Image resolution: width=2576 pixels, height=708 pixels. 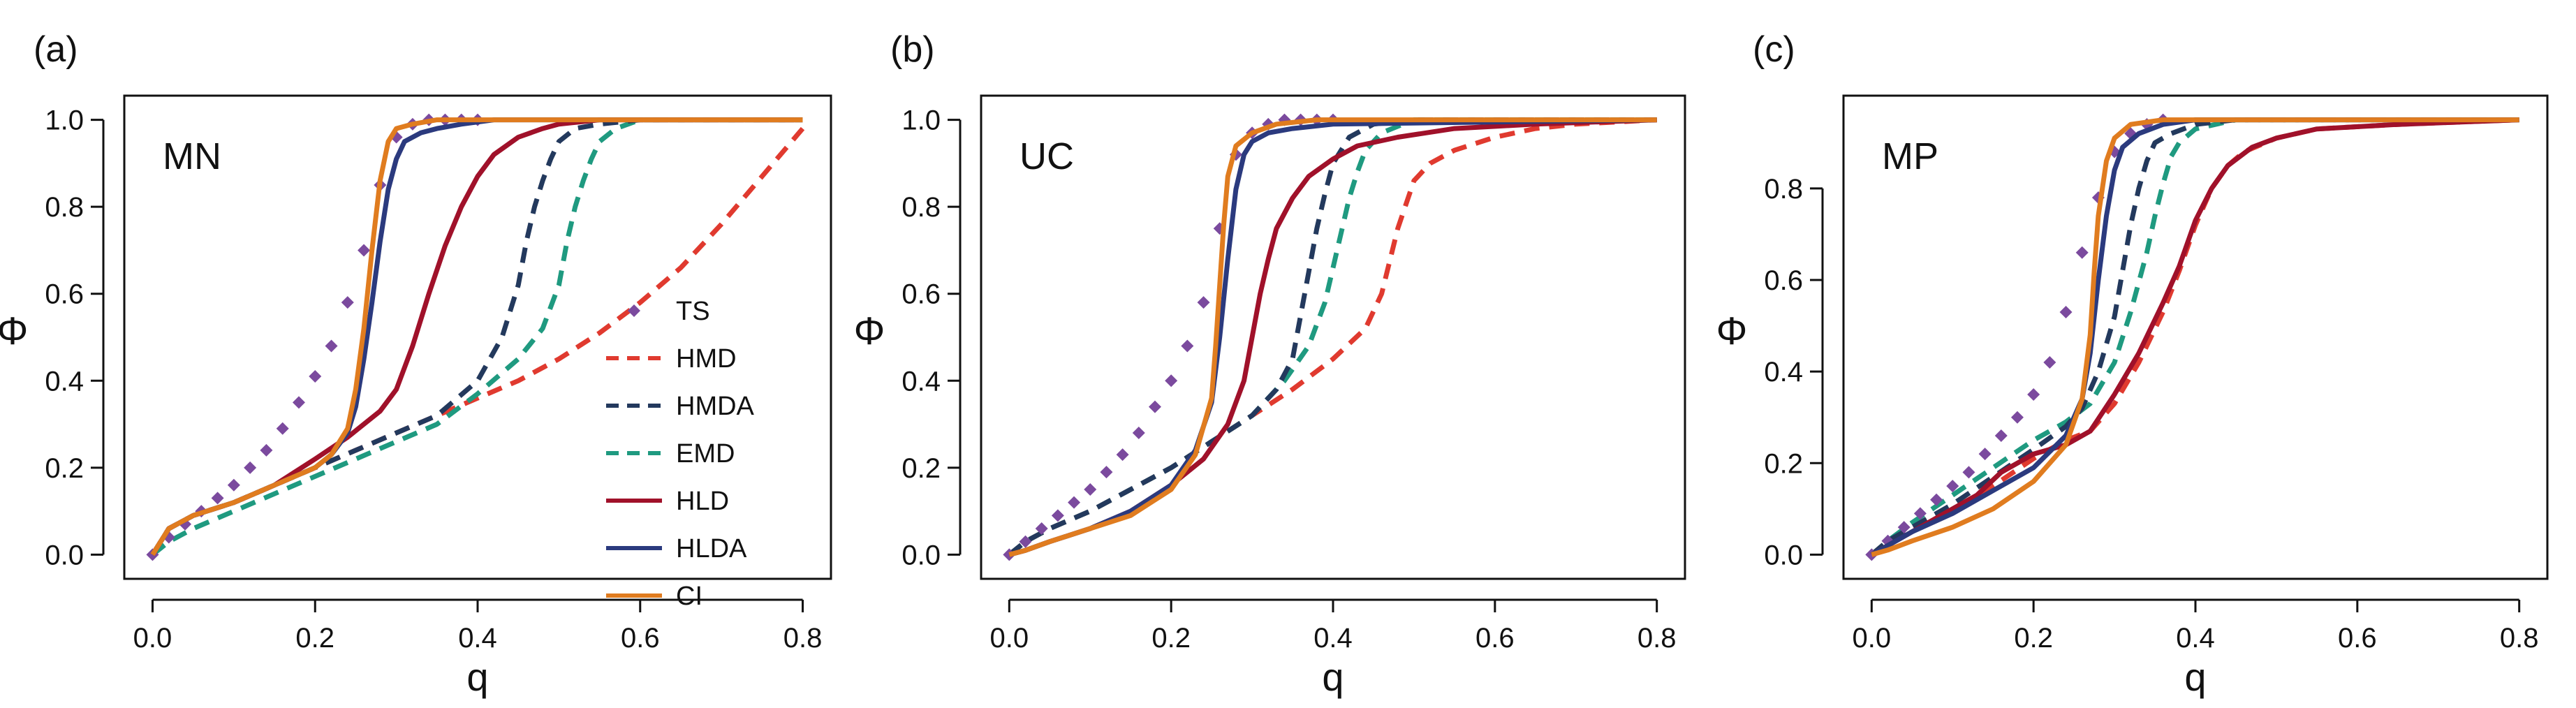 What do you see at coordinates (634, 310) in the screenshot?
I see `legend-swatch-ts` at bounding box center [634, 310].